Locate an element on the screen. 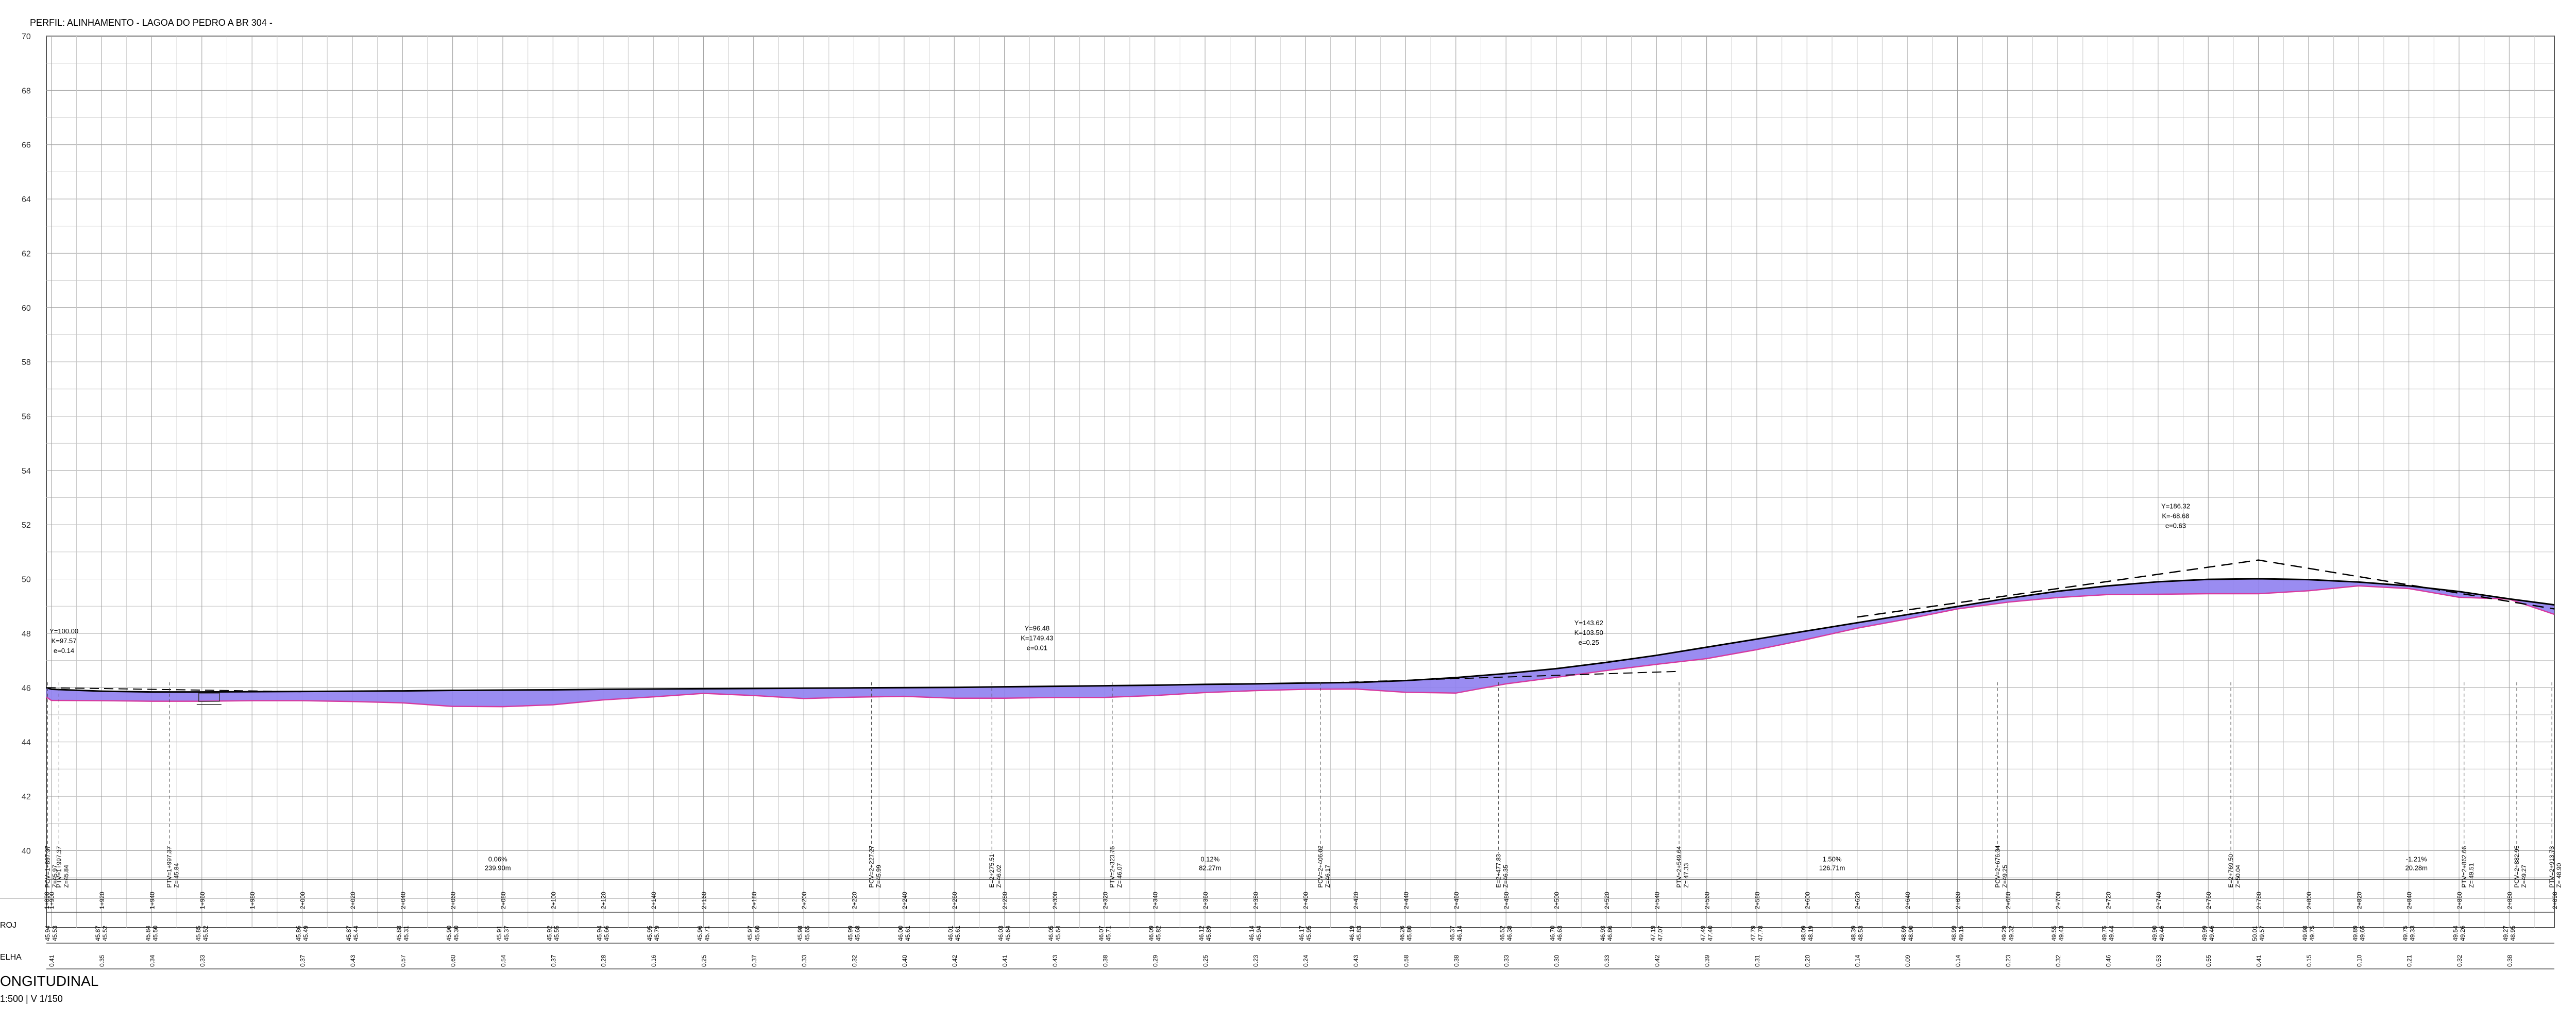 Image resolution: width=2576 pixels, height=1022 pixels. proj-value: 49.90 is located at coordinates (2154, 934).